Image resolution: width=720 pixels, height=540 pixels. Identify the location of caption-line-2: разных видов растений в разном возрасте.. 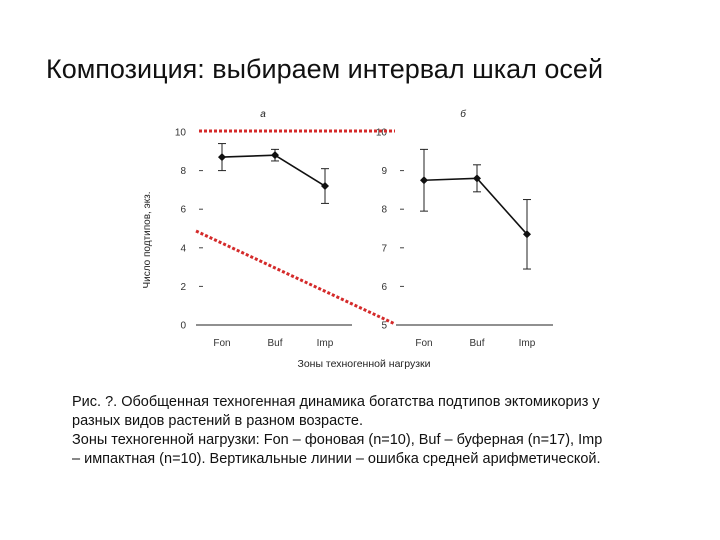
(217, 421).